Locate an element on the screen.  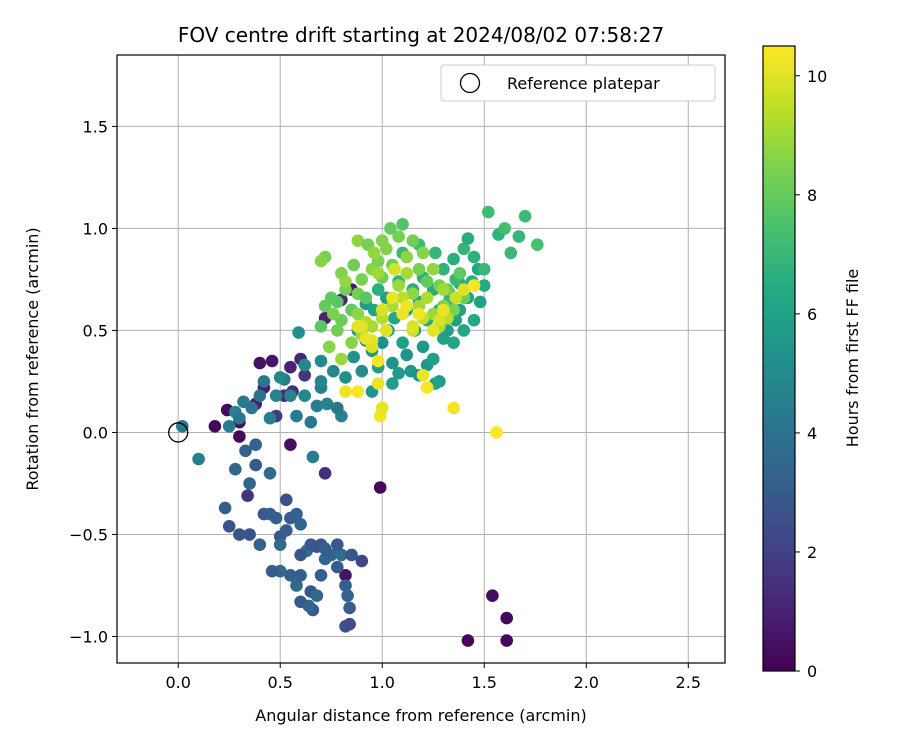
x-axis-ticks: 0.0 0.5 1.0 1.5 2.0 2.5 is located at coordinates (433, 677).